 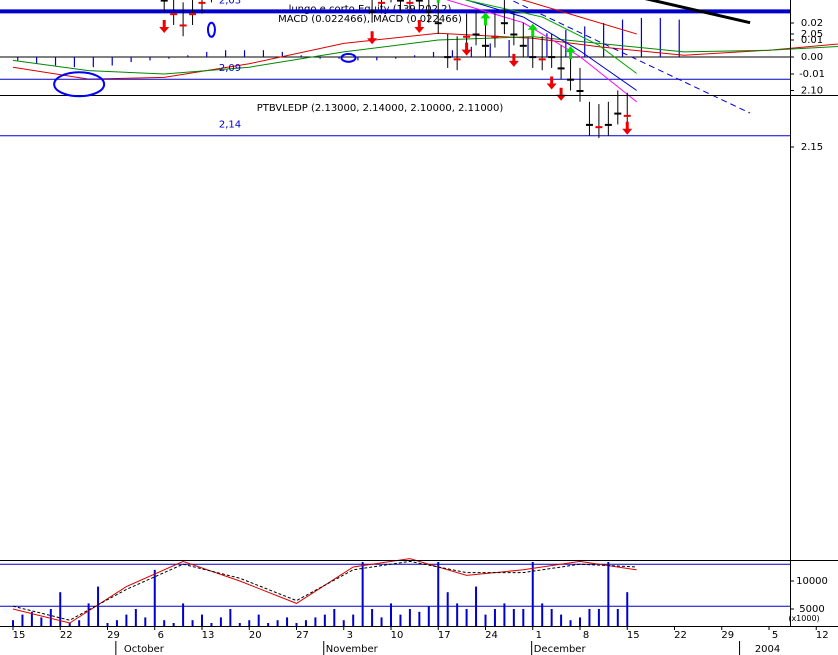 What do you see at coordinates (560, 649) in the screenshot?
I see `month-label: December` at bounding box center [560, 649].